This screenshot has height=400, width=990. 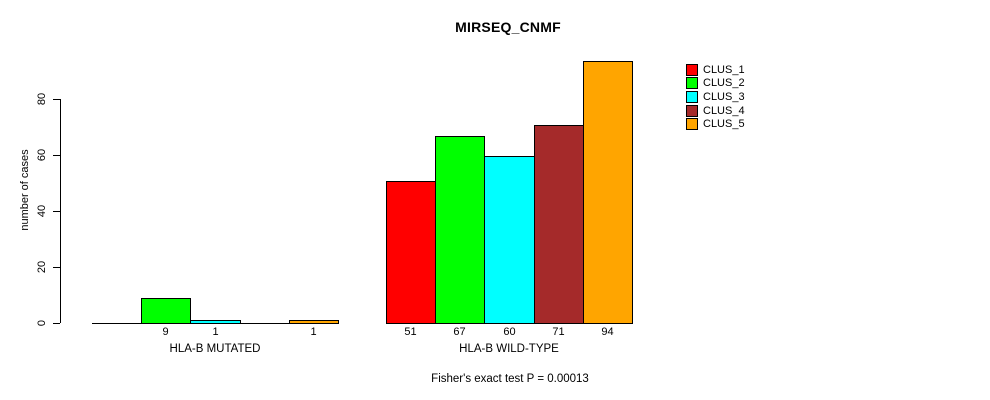 I want to click on bar-value-label: 67, so click(x=459, y=332).